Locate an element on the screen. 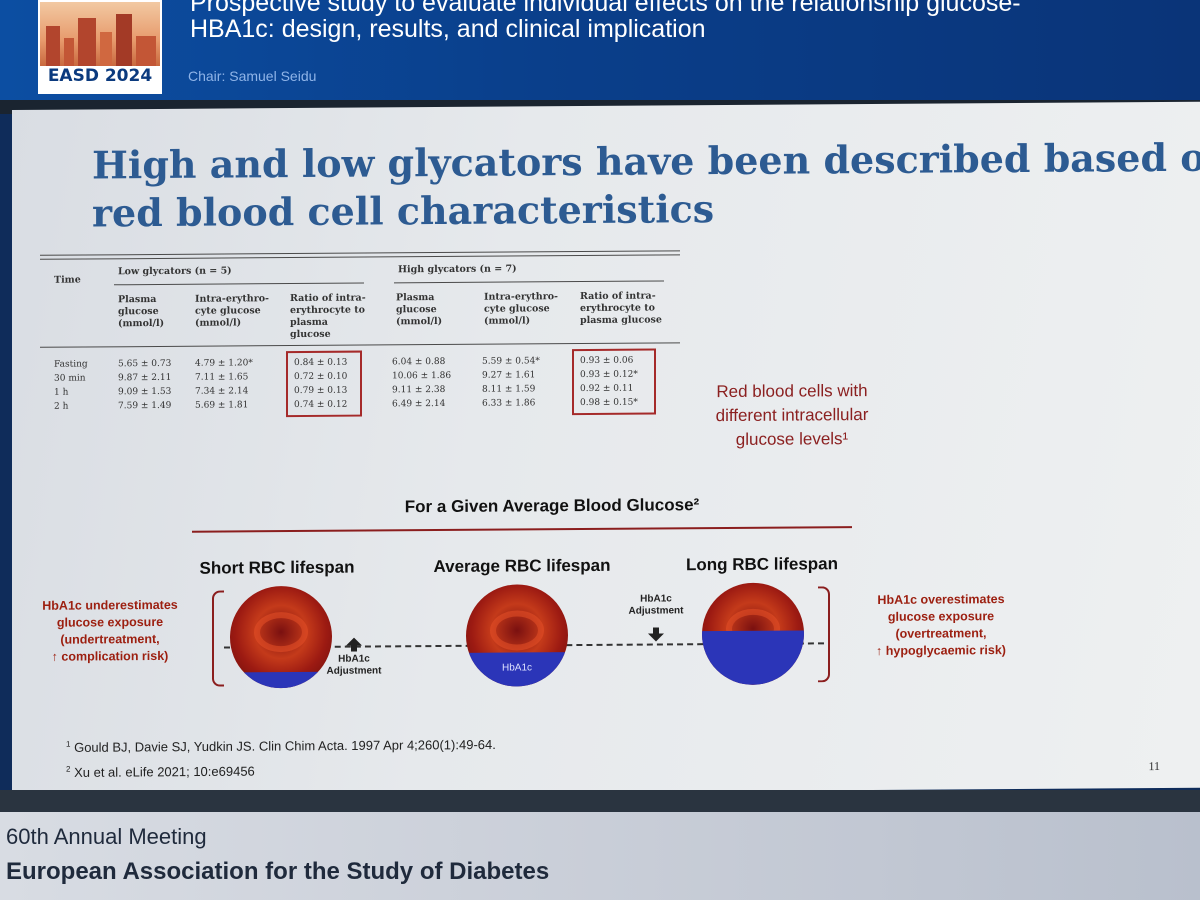  col-header-low-intra: Intra-erythro-cyte glucose (mmol/l) is located at coordinates (232, 311).